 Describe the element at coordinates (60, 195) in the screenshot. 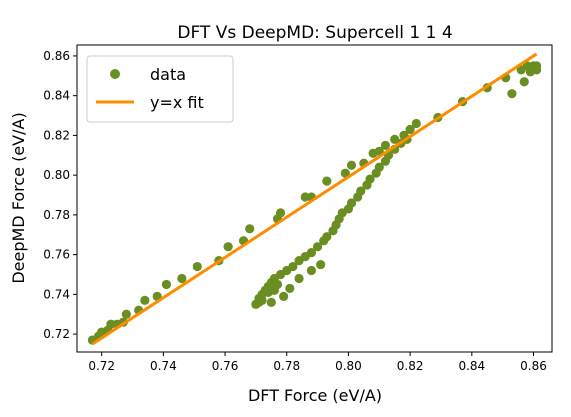

I see `y-axis: 0.72 0.74 0.76 0.78 0.80 0.82 0.84 0.86` at that location.